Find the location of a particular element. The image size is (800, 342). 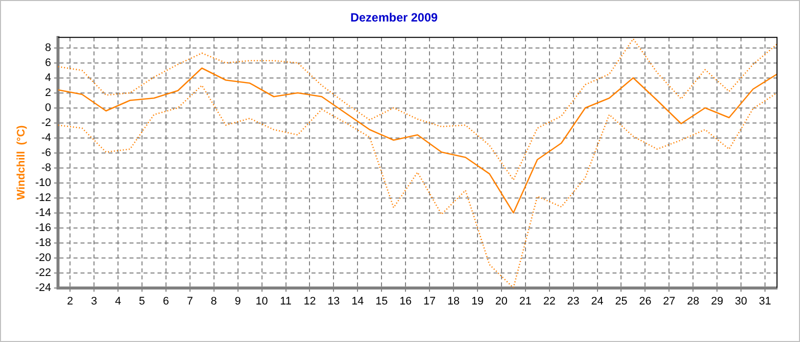

x-tick-label: 20 is located at coordinates (501, 301).